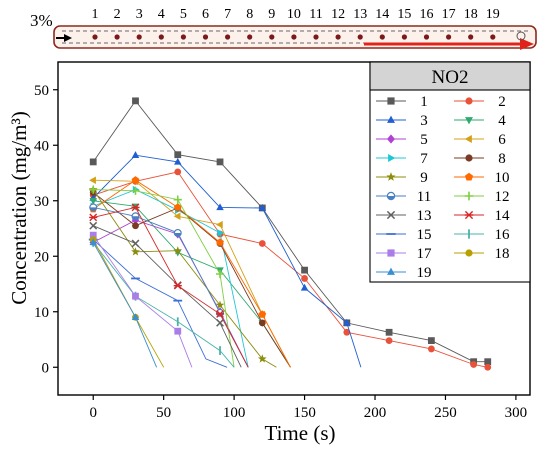 The image size is (550, 451). I want to click on legend-label: 3, so click(424, 121).